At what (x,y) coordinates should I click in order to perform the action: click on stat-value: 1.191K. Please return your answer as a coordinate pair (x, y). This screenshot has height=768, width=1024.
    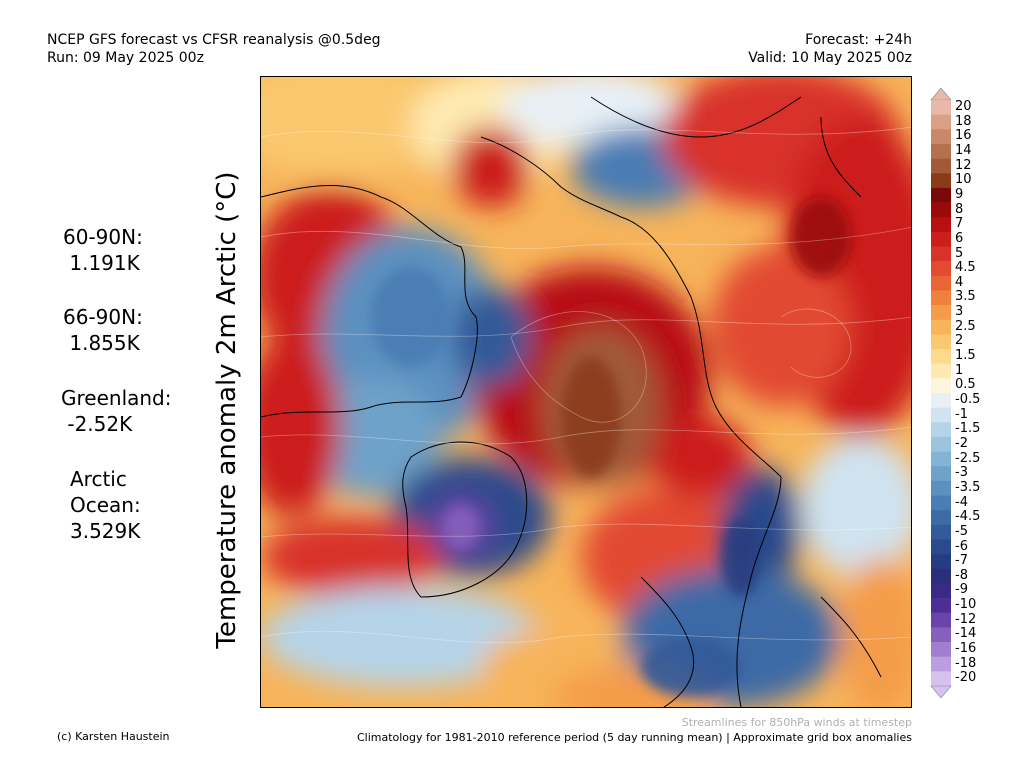
    Looking at the image, I should click on (101, 263).